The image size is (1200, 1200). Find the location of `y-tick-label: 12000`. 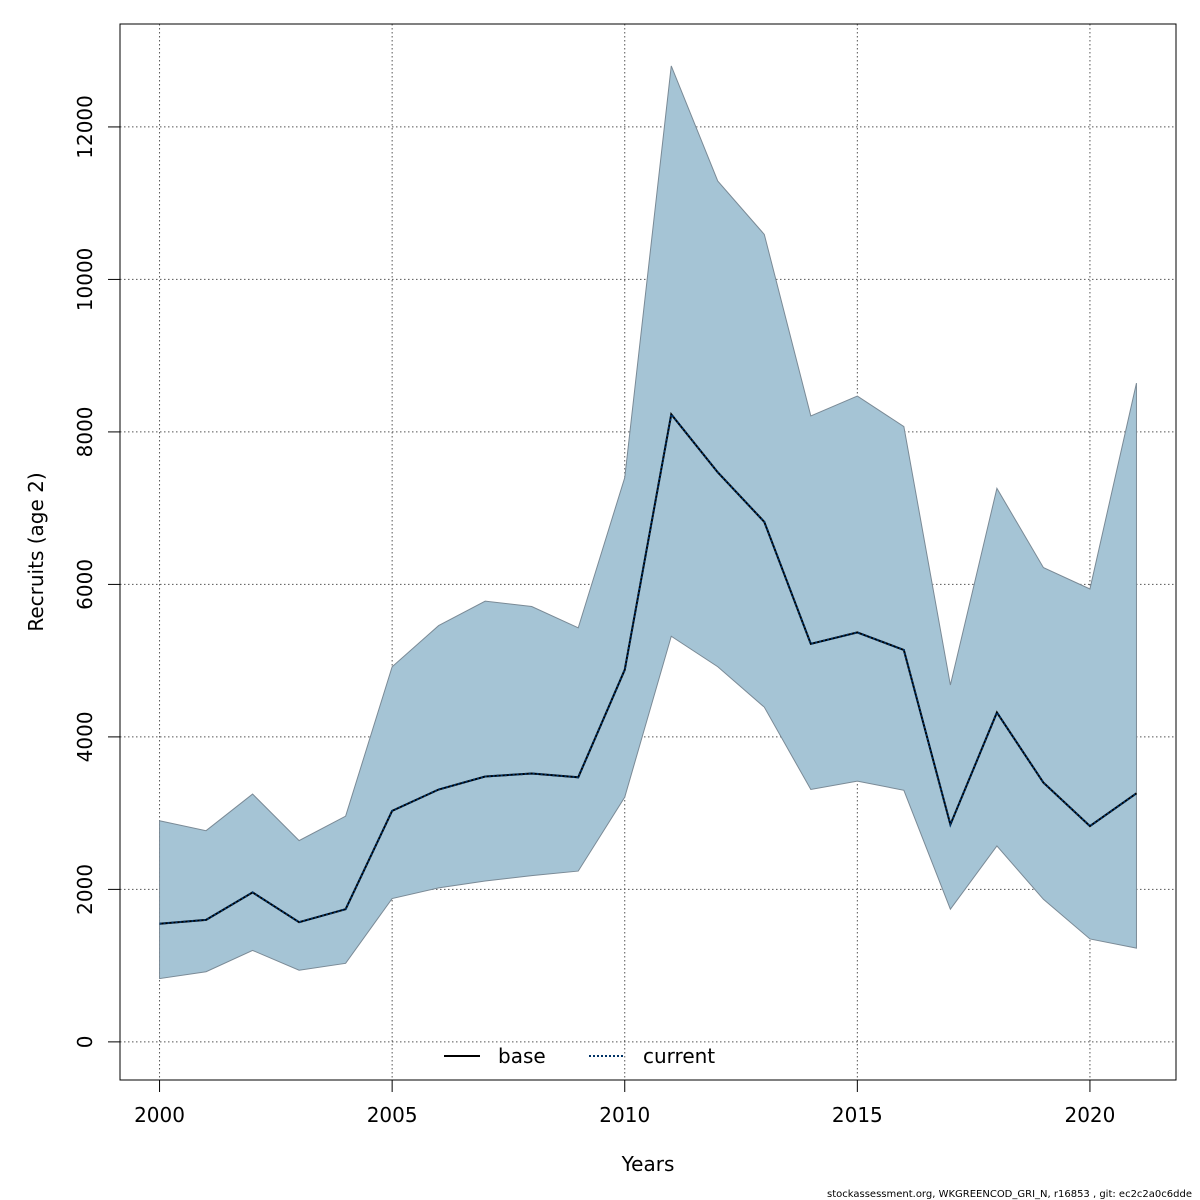

y-tick-label: 12000 is located at coordinates (85, 127).